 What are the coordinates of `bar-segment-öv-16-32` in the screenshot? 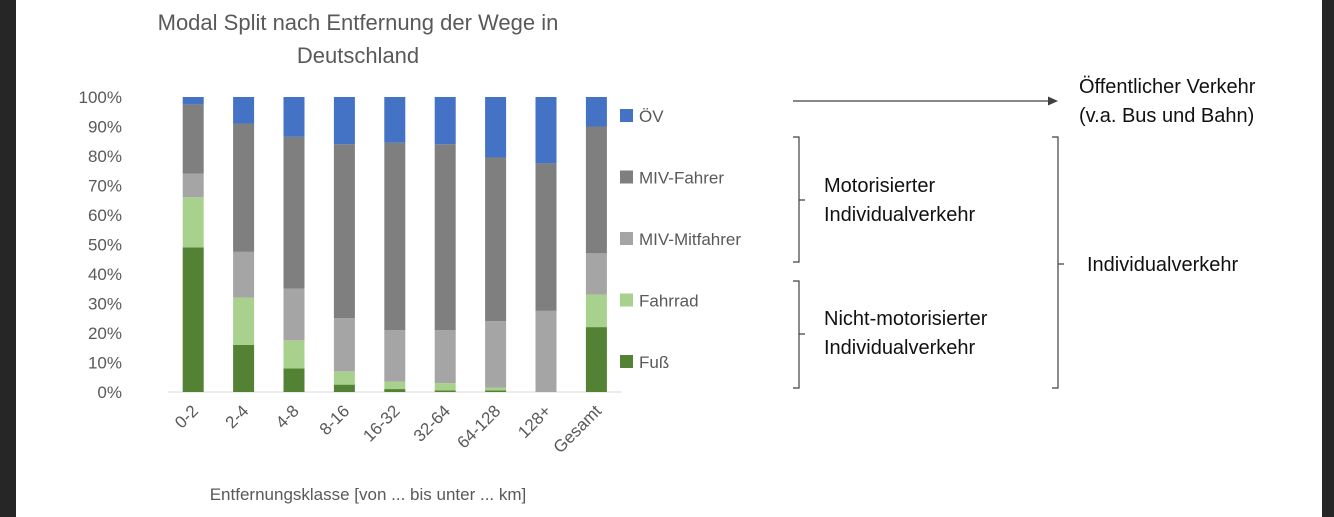 It's located at (395, 120).